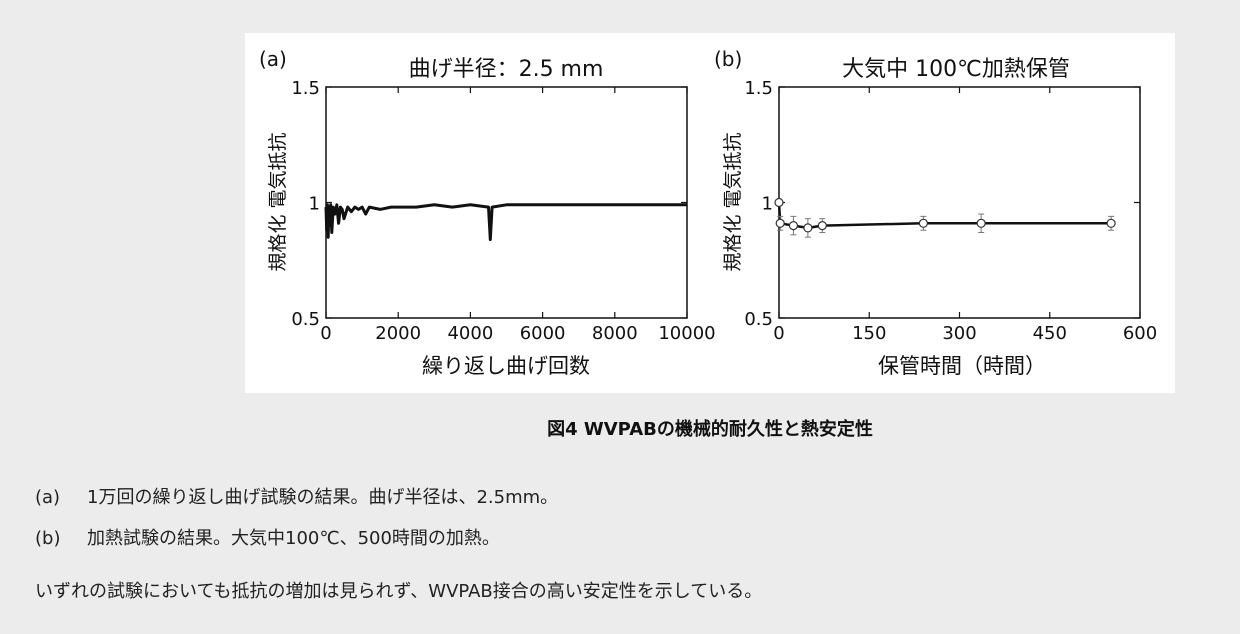 This screenshot has width=1240, height=634. What do you see at coordinates (48, 538) in the screenshot?
I see `description-tag-b: (b)` at bounding box center [48, 538].